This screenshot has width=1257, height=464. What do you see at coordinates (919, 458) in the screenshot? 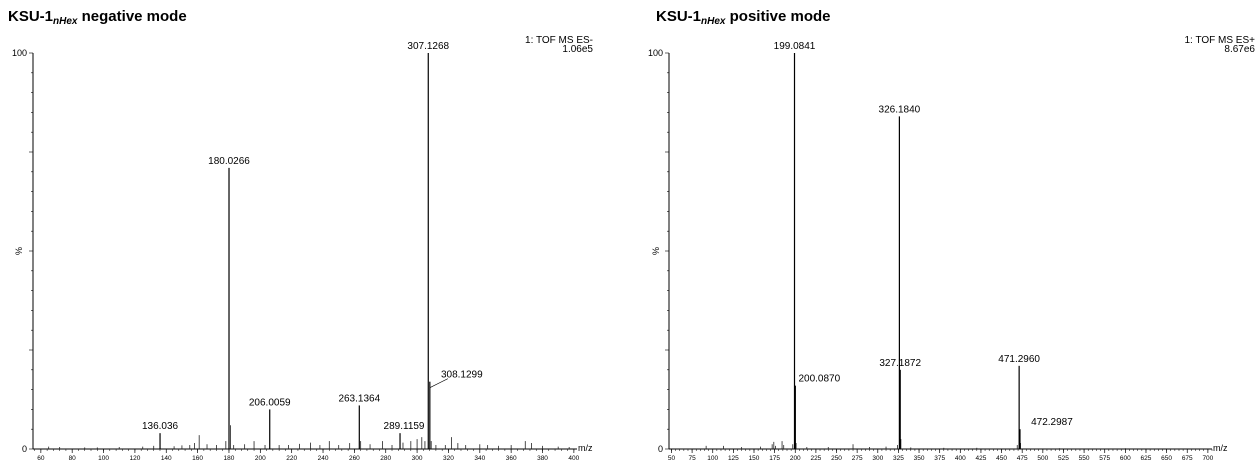
I see `x-tick-label: 350` at bounding box center [919, 458].